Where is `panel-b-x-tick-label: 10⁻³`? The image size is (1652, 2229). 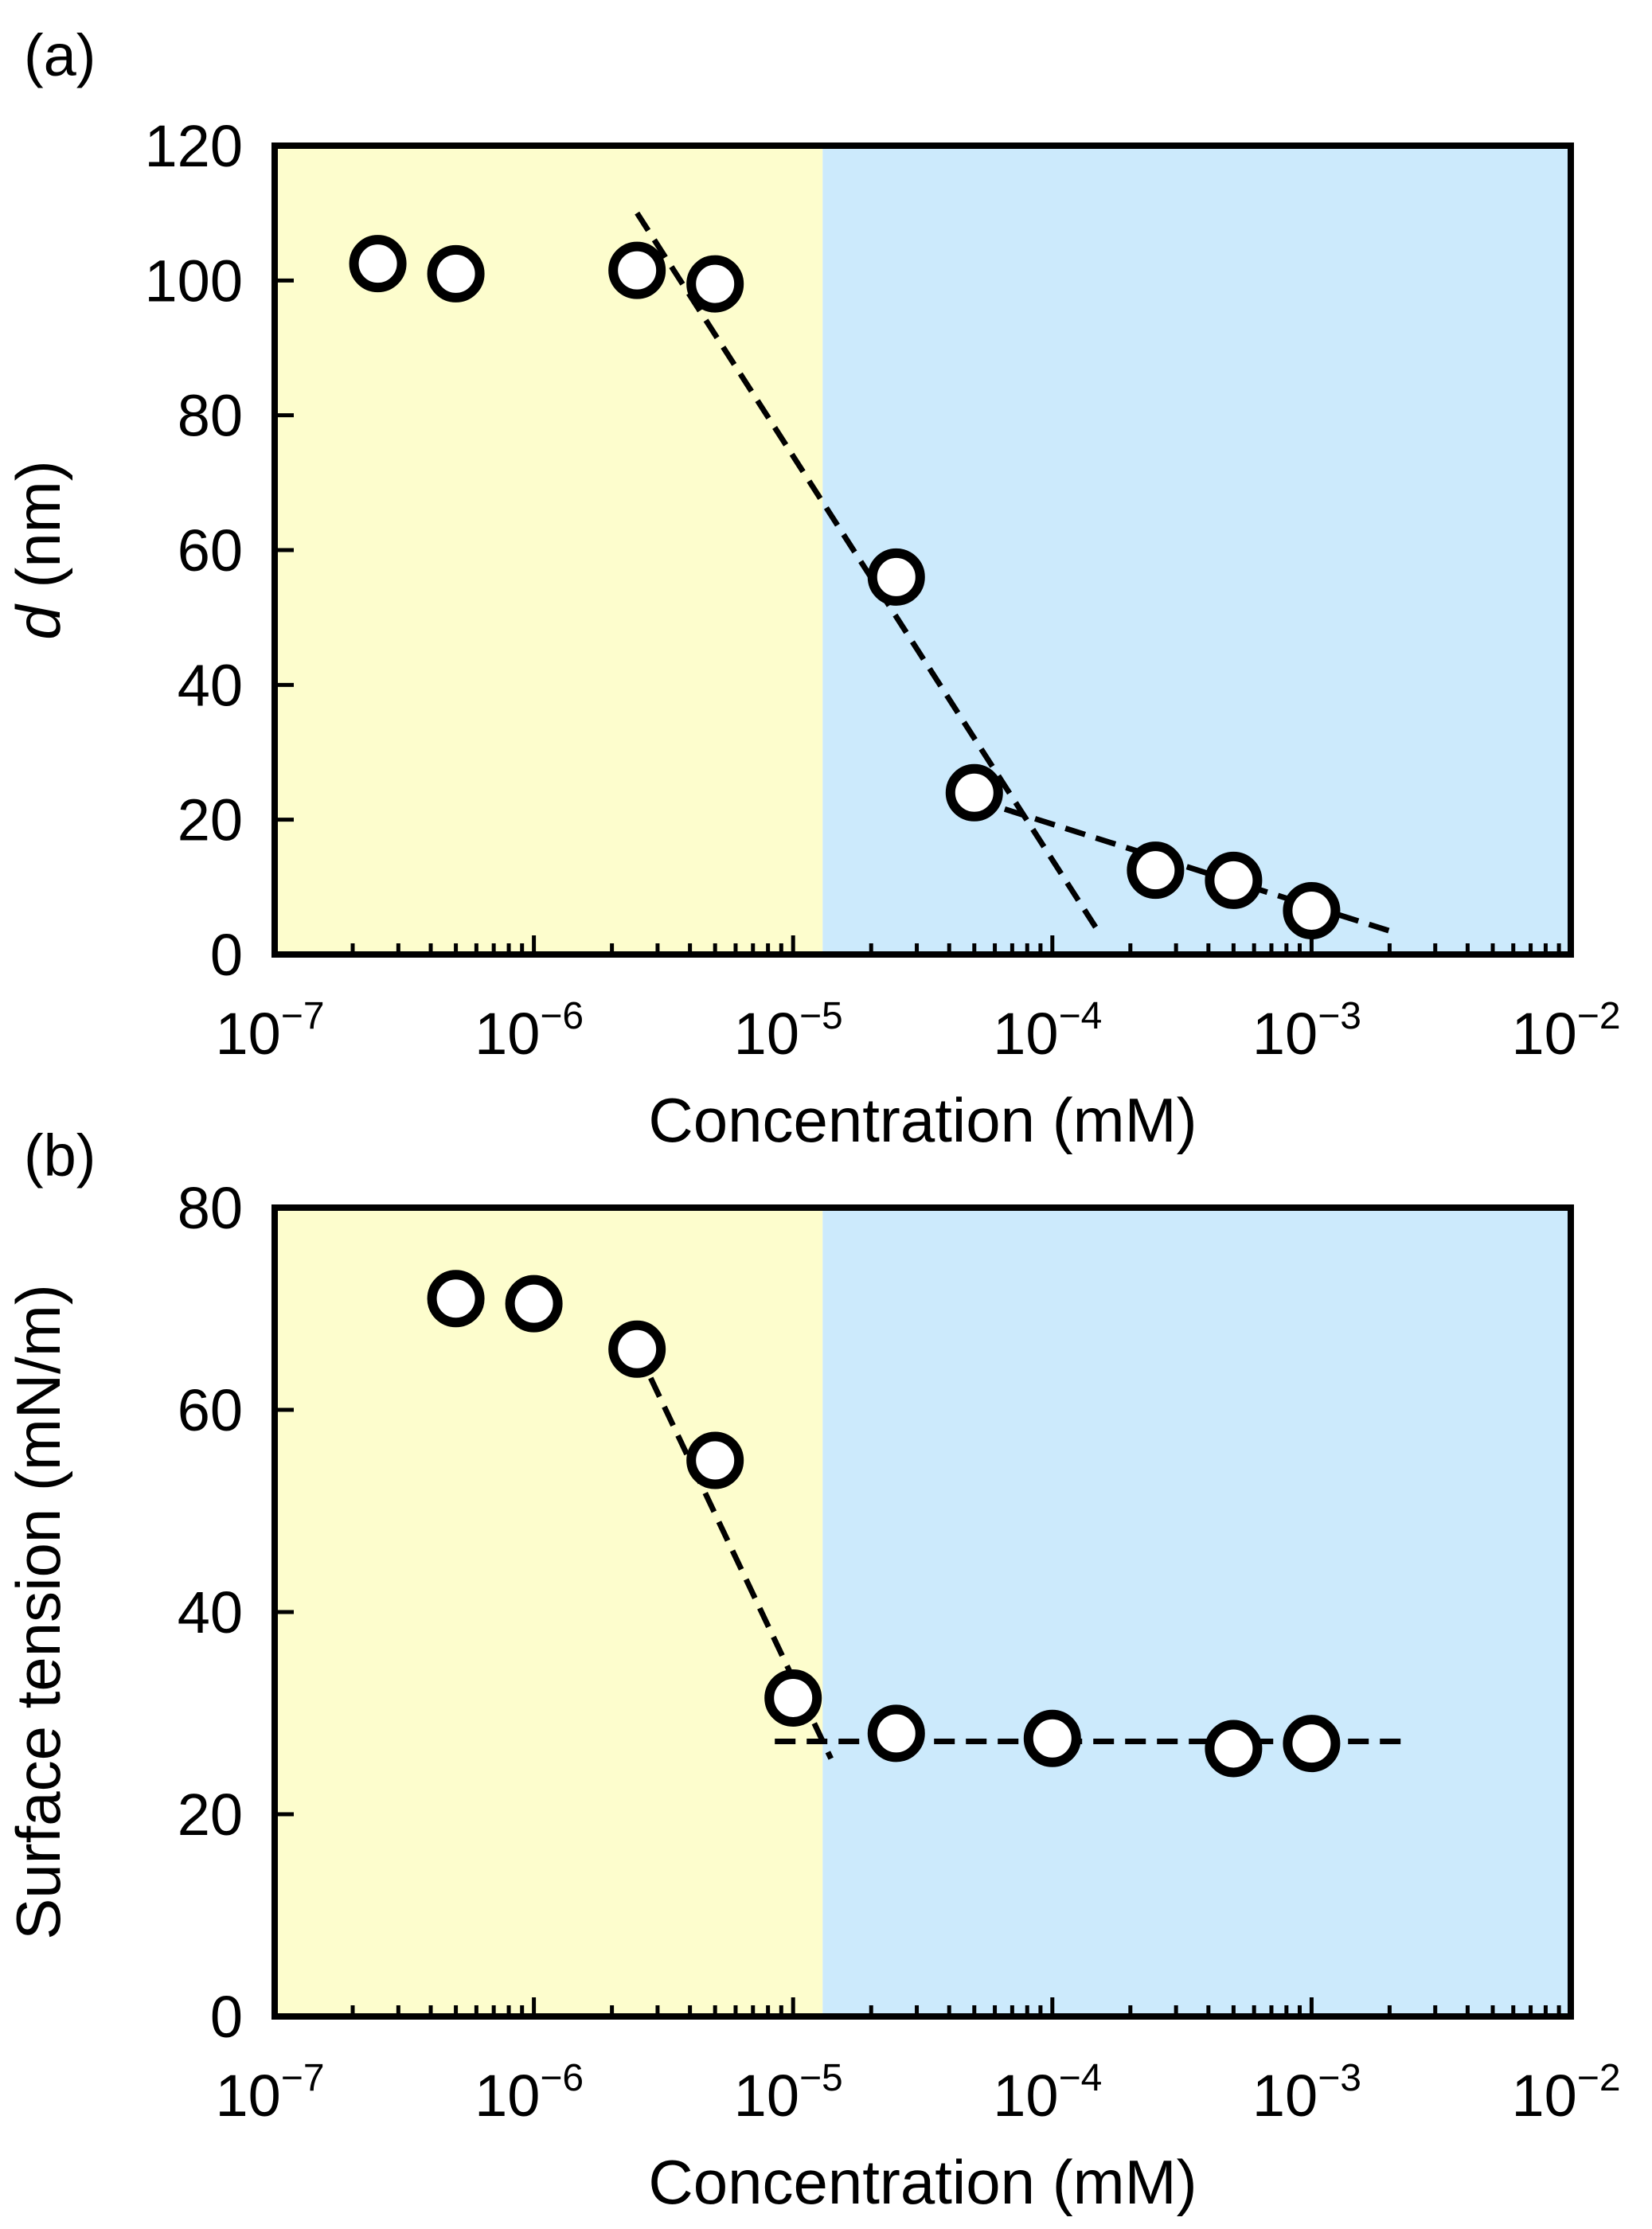 panel-b-x-tick-label: 10⁻³ is located at coordinates (1306, 2093).